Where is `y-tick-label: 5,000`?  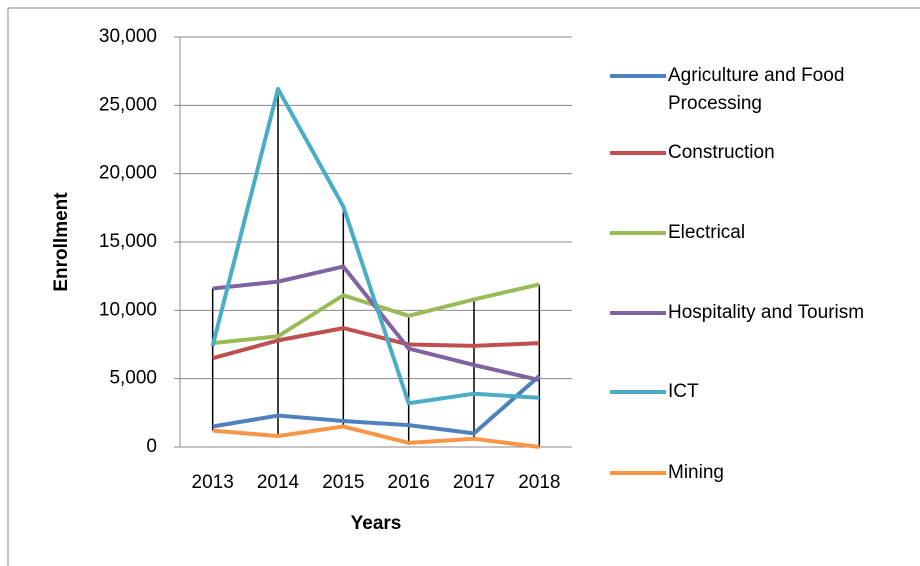
y-tick-label: 5,000 is located at coordinates (133, 378).